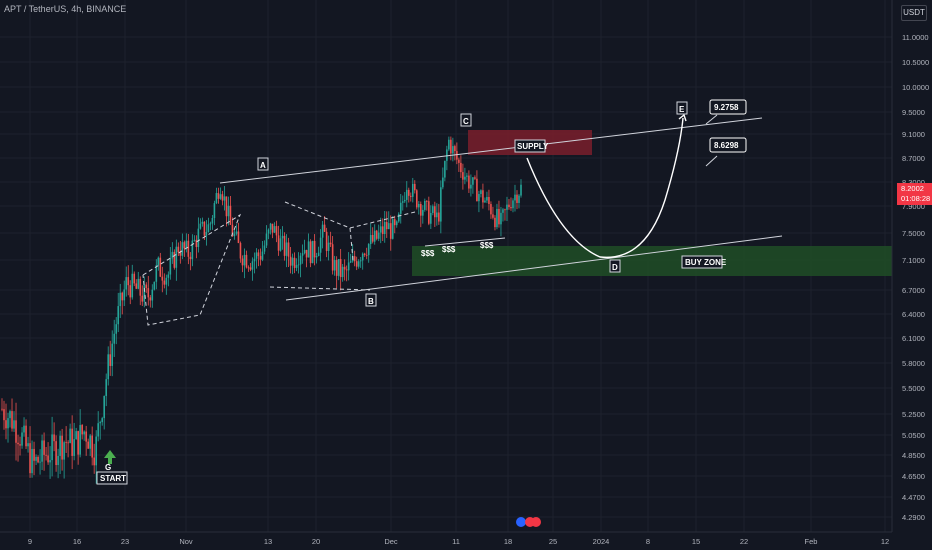 This screenshot has height=550, width=932. I want to click on time-tick-label: Dec, so click(391, 541).